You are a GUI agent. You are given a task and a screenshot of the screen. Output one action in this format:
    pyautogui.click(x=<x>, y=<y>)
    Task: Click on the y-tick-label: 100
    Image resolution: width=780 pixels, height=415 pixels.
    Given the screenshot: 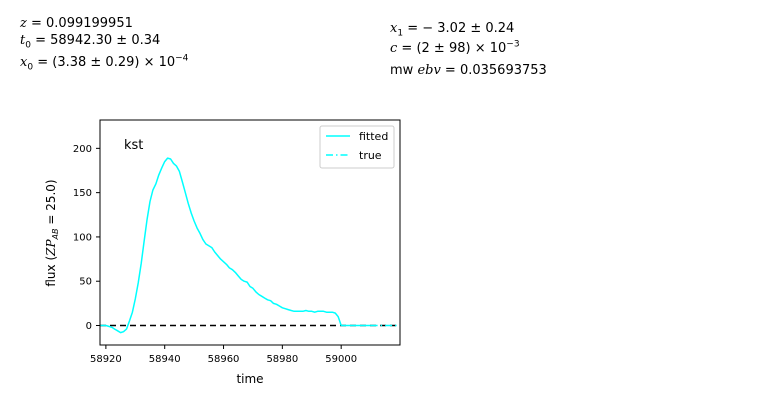 What is the action you would take?
    pyautogui.click(x=82, y=237)
    